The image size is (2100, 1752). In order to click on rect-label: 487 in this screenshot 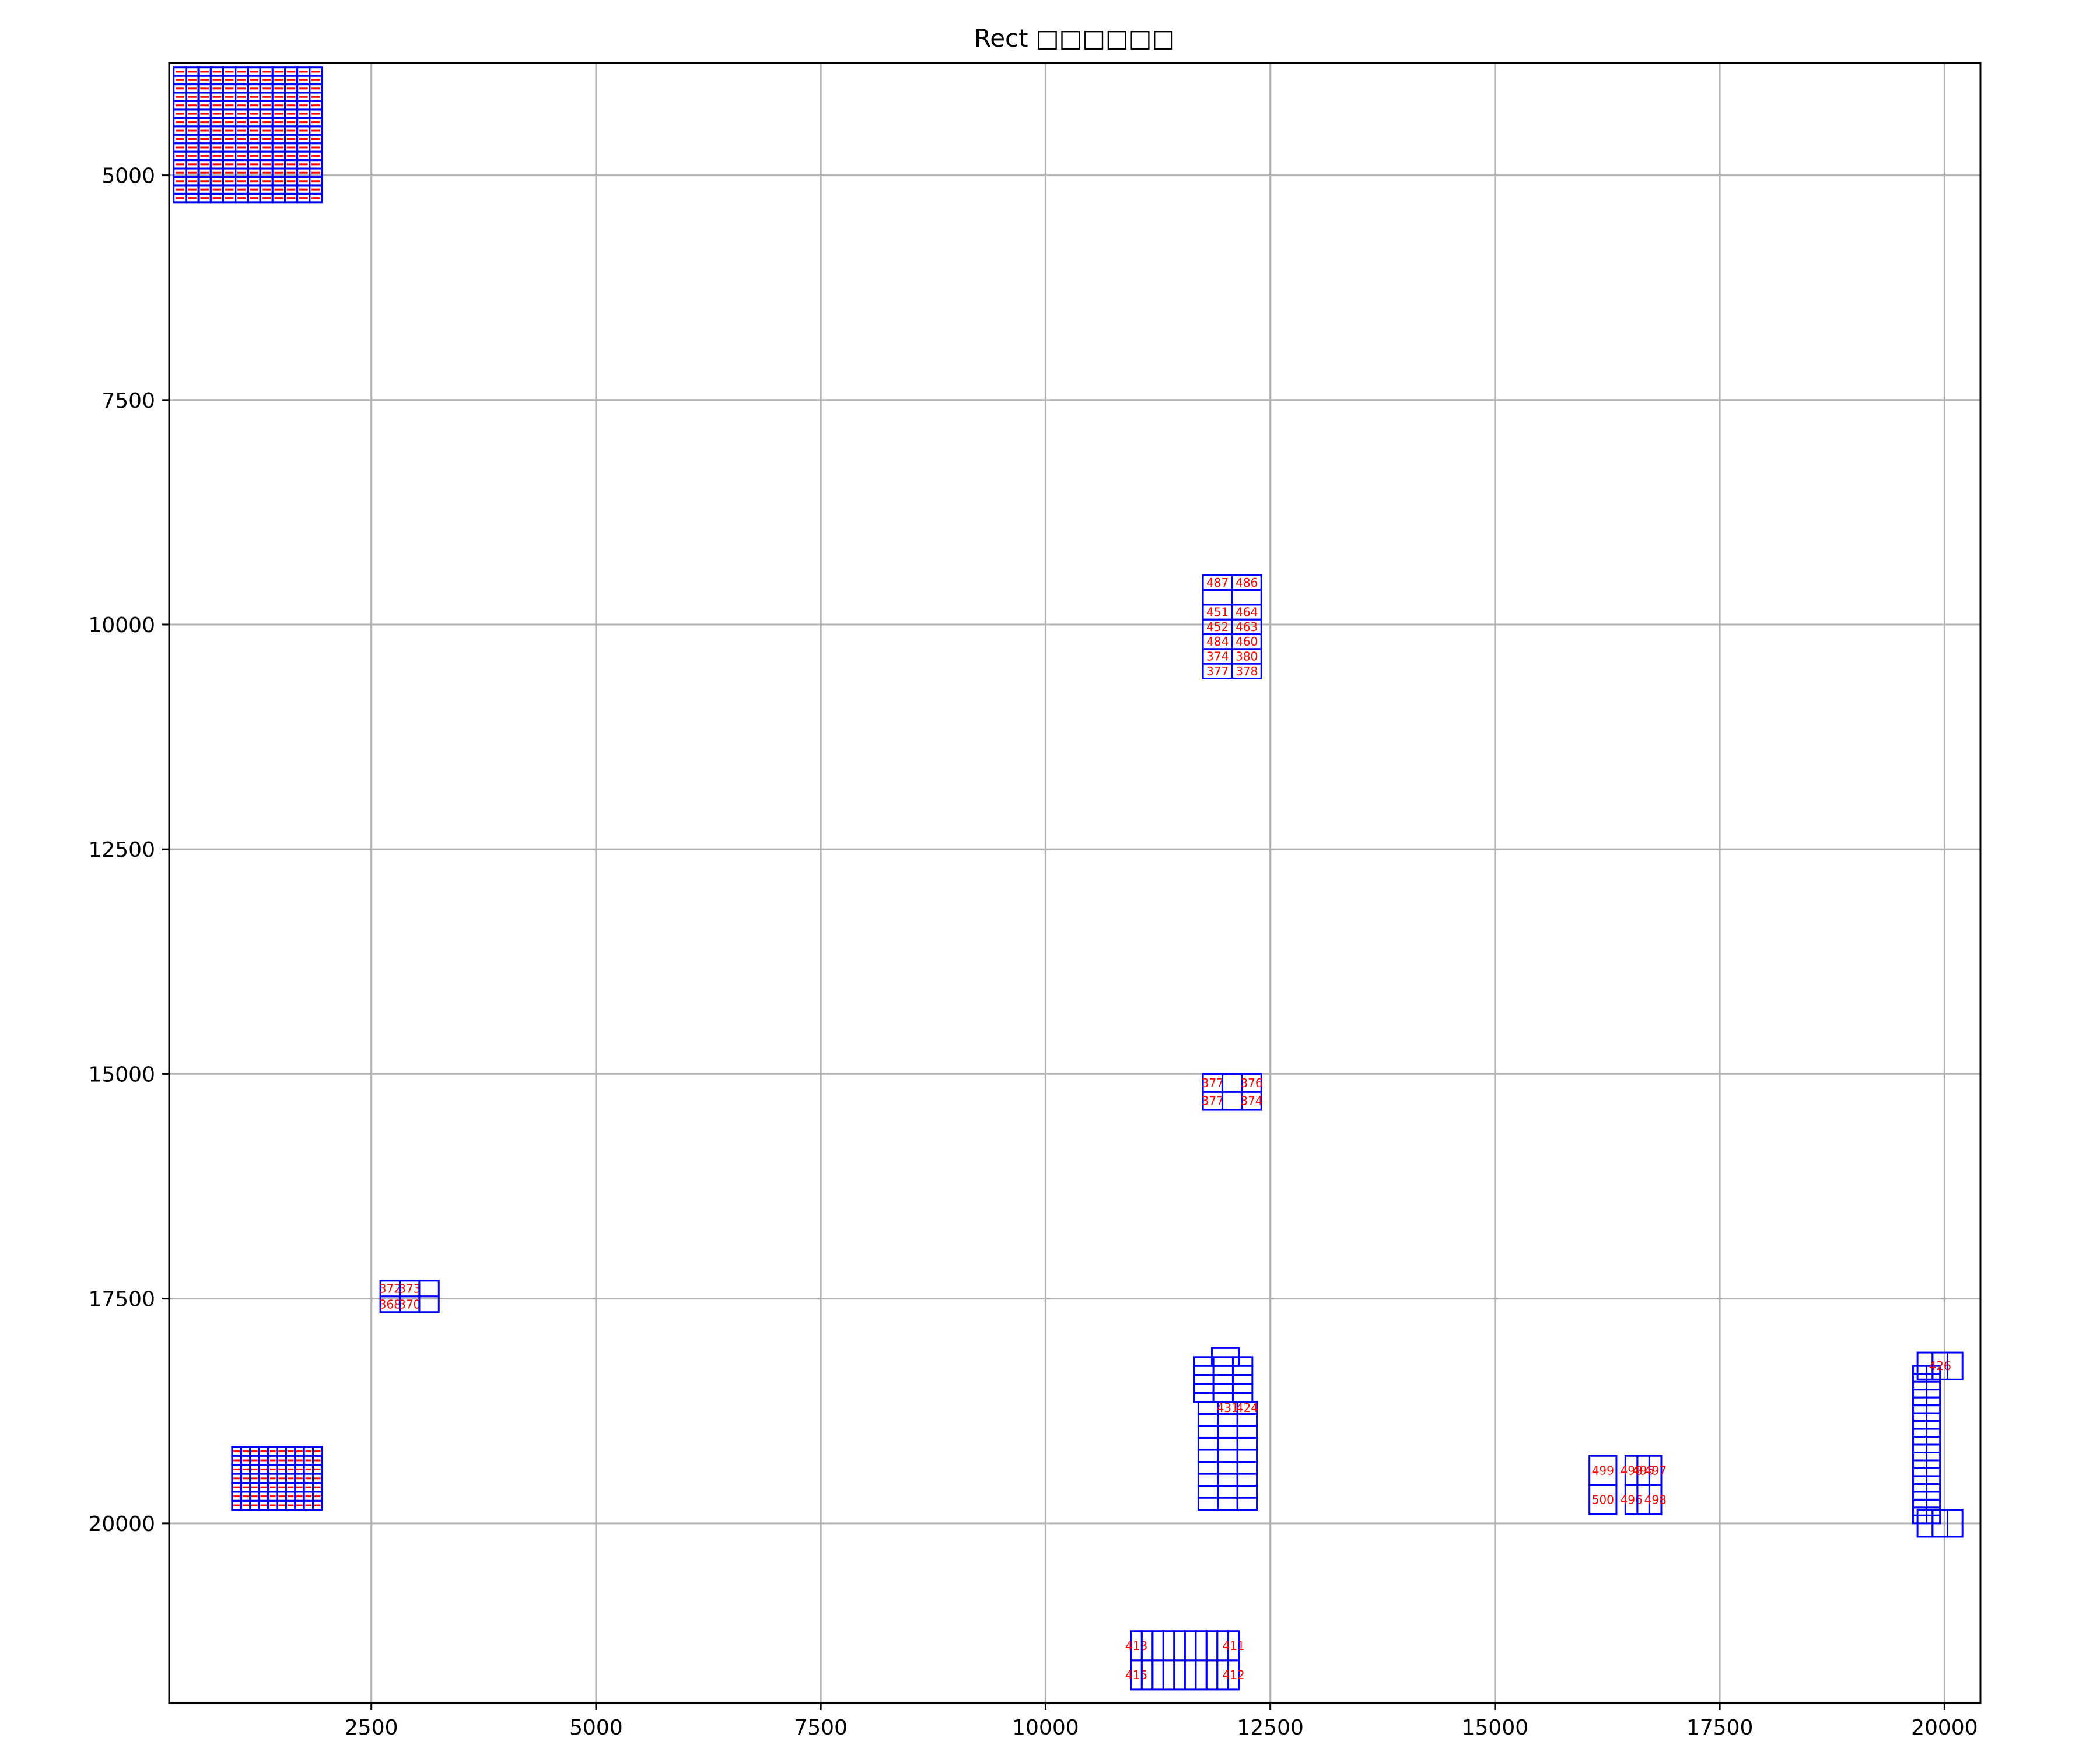, I will do `click(1217, 583)`.